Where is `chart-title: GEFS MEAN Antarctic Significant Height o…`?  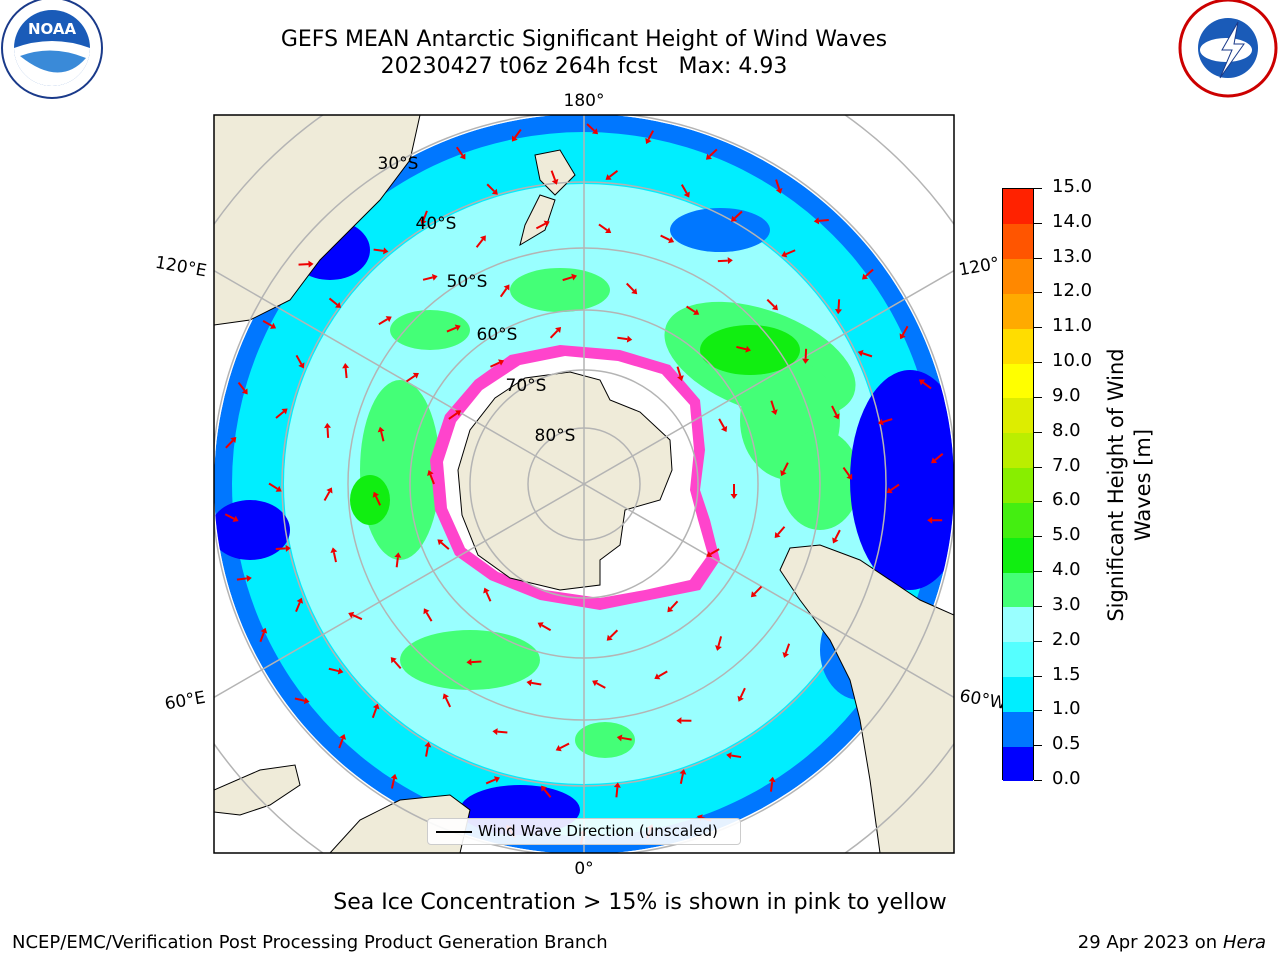
chart-title: GEFS MEAN Antarctic Significant Height o… is located at coordinates (584, 53).